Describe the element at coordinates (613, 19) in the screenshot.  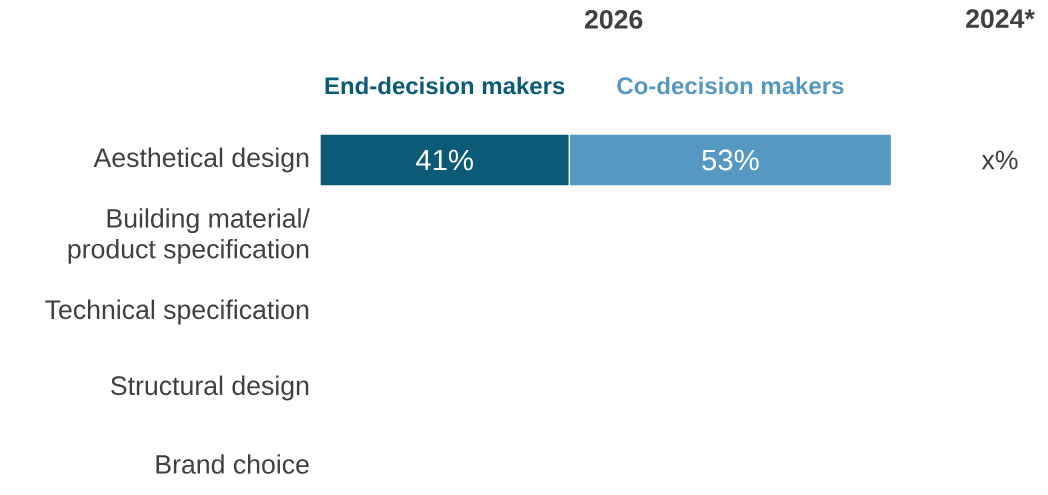
I see `chart-title: 2026` at that location.